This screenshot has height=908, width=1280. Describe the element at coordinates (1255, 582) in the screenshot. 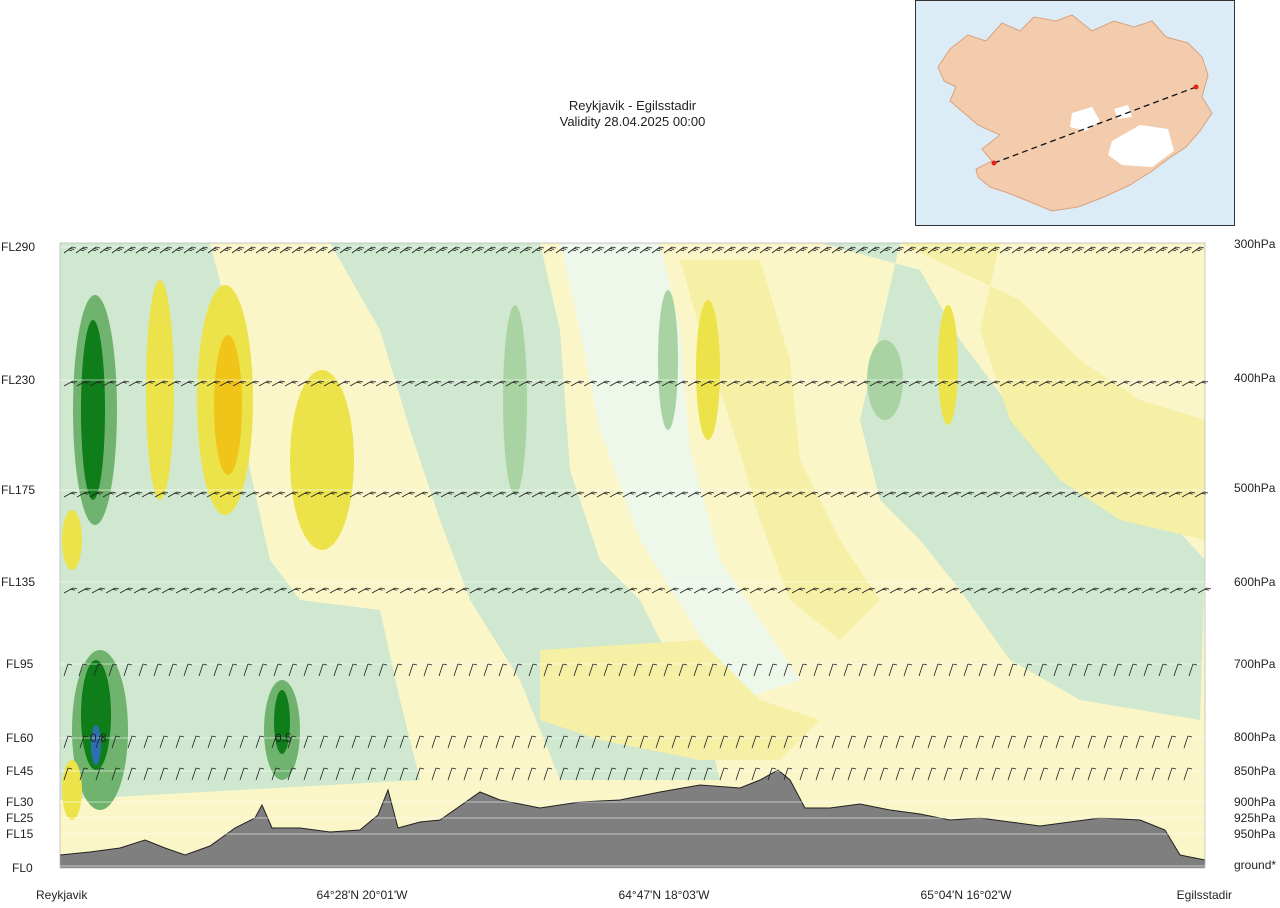

I see `right-tick-label: 600hPa` at that location.